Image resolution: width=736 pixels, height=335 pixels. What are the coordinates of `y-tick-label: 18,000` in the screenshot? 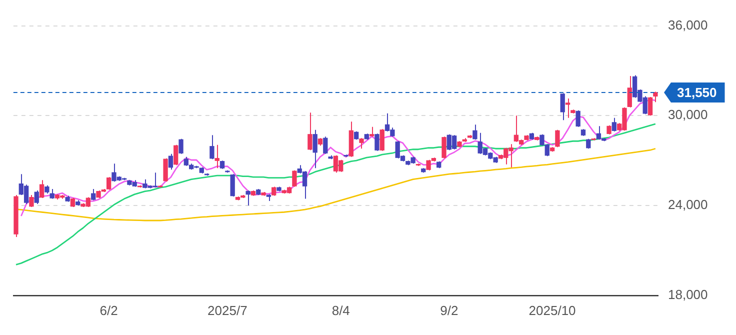 It's located at (688, 294).